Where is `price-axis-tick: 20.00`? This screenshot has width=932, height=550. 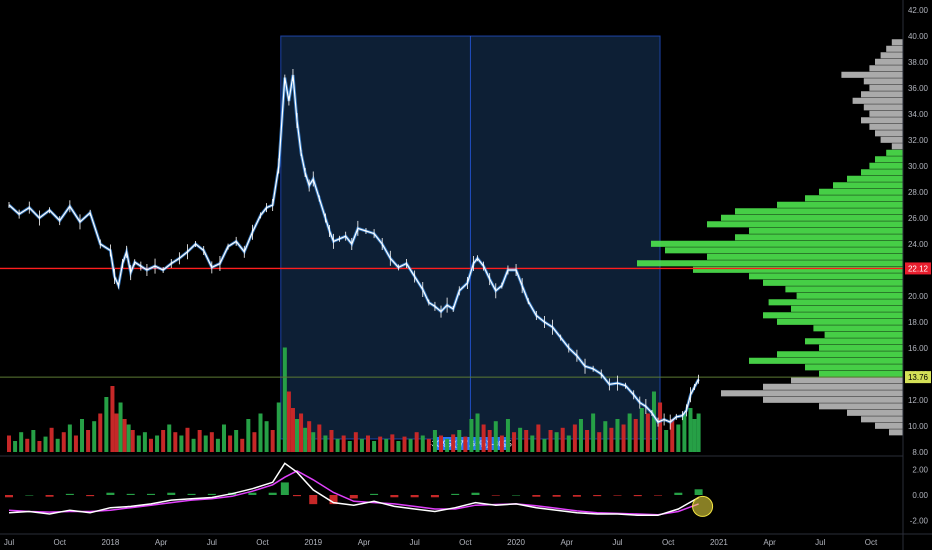 price-axis-tick: 20.00 is located at coordinates (918, 296).